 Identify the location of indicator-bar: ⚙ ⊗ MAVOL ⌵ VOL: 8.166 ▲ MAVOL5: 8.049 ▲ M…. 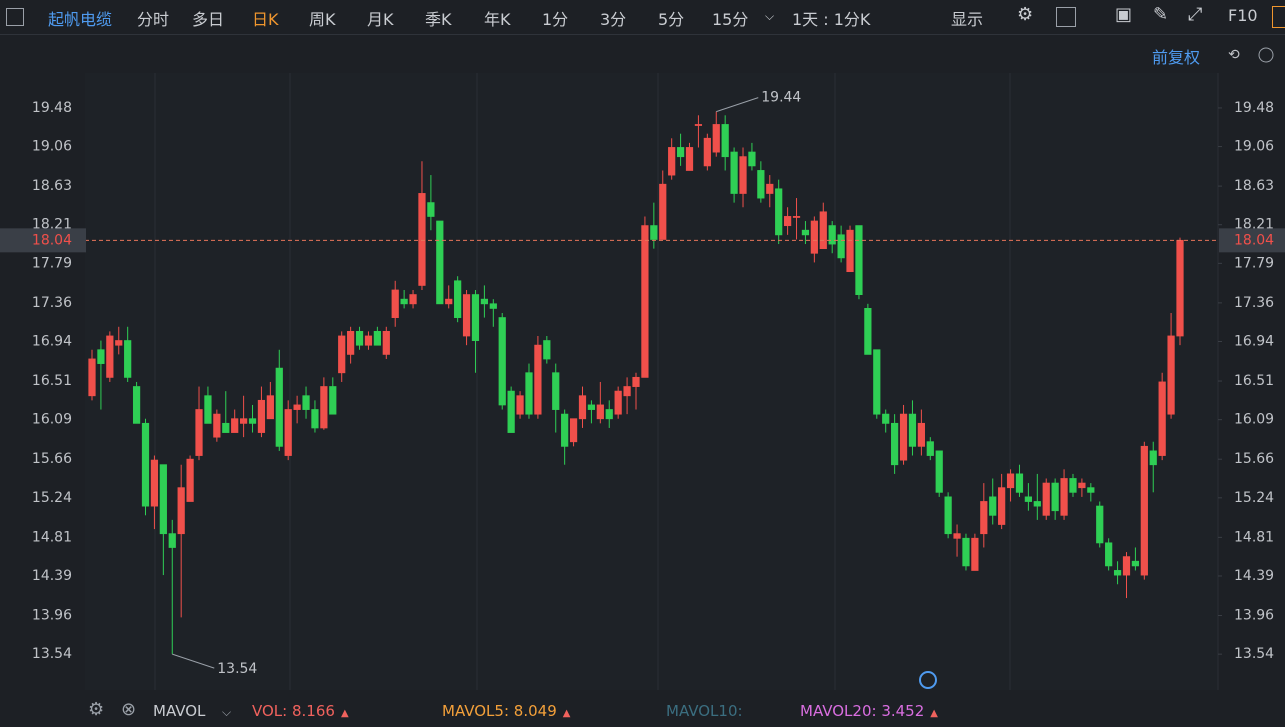
(642, 712).